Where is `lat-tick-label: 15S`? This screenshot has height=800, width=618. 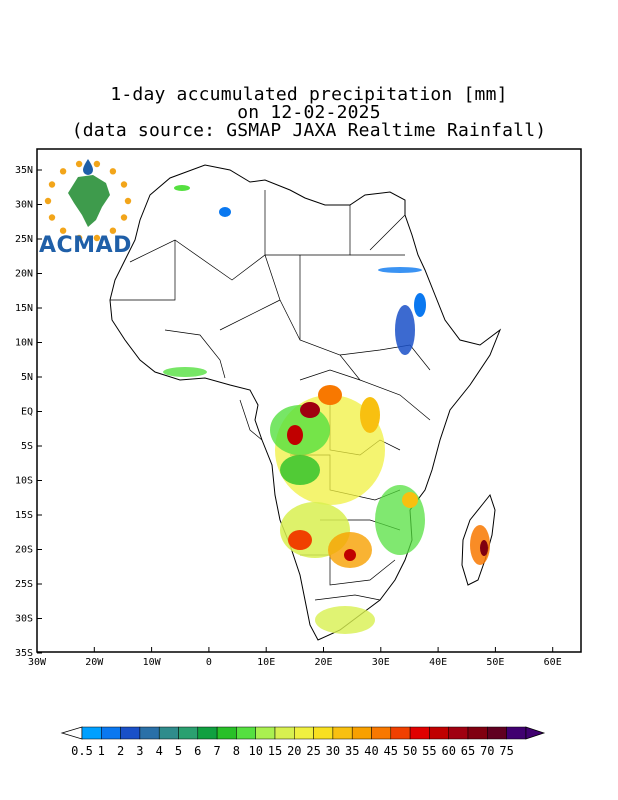
lat-tick-label: 15S is located at coordinates (24, 515).